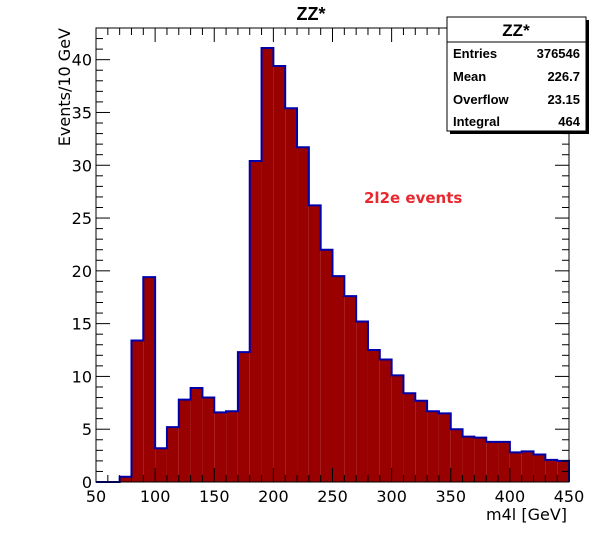  What do you see at coordinates (332, 496) in the screenshot?
I see `x-tick-label: 250` at bounding box center [332, 496].